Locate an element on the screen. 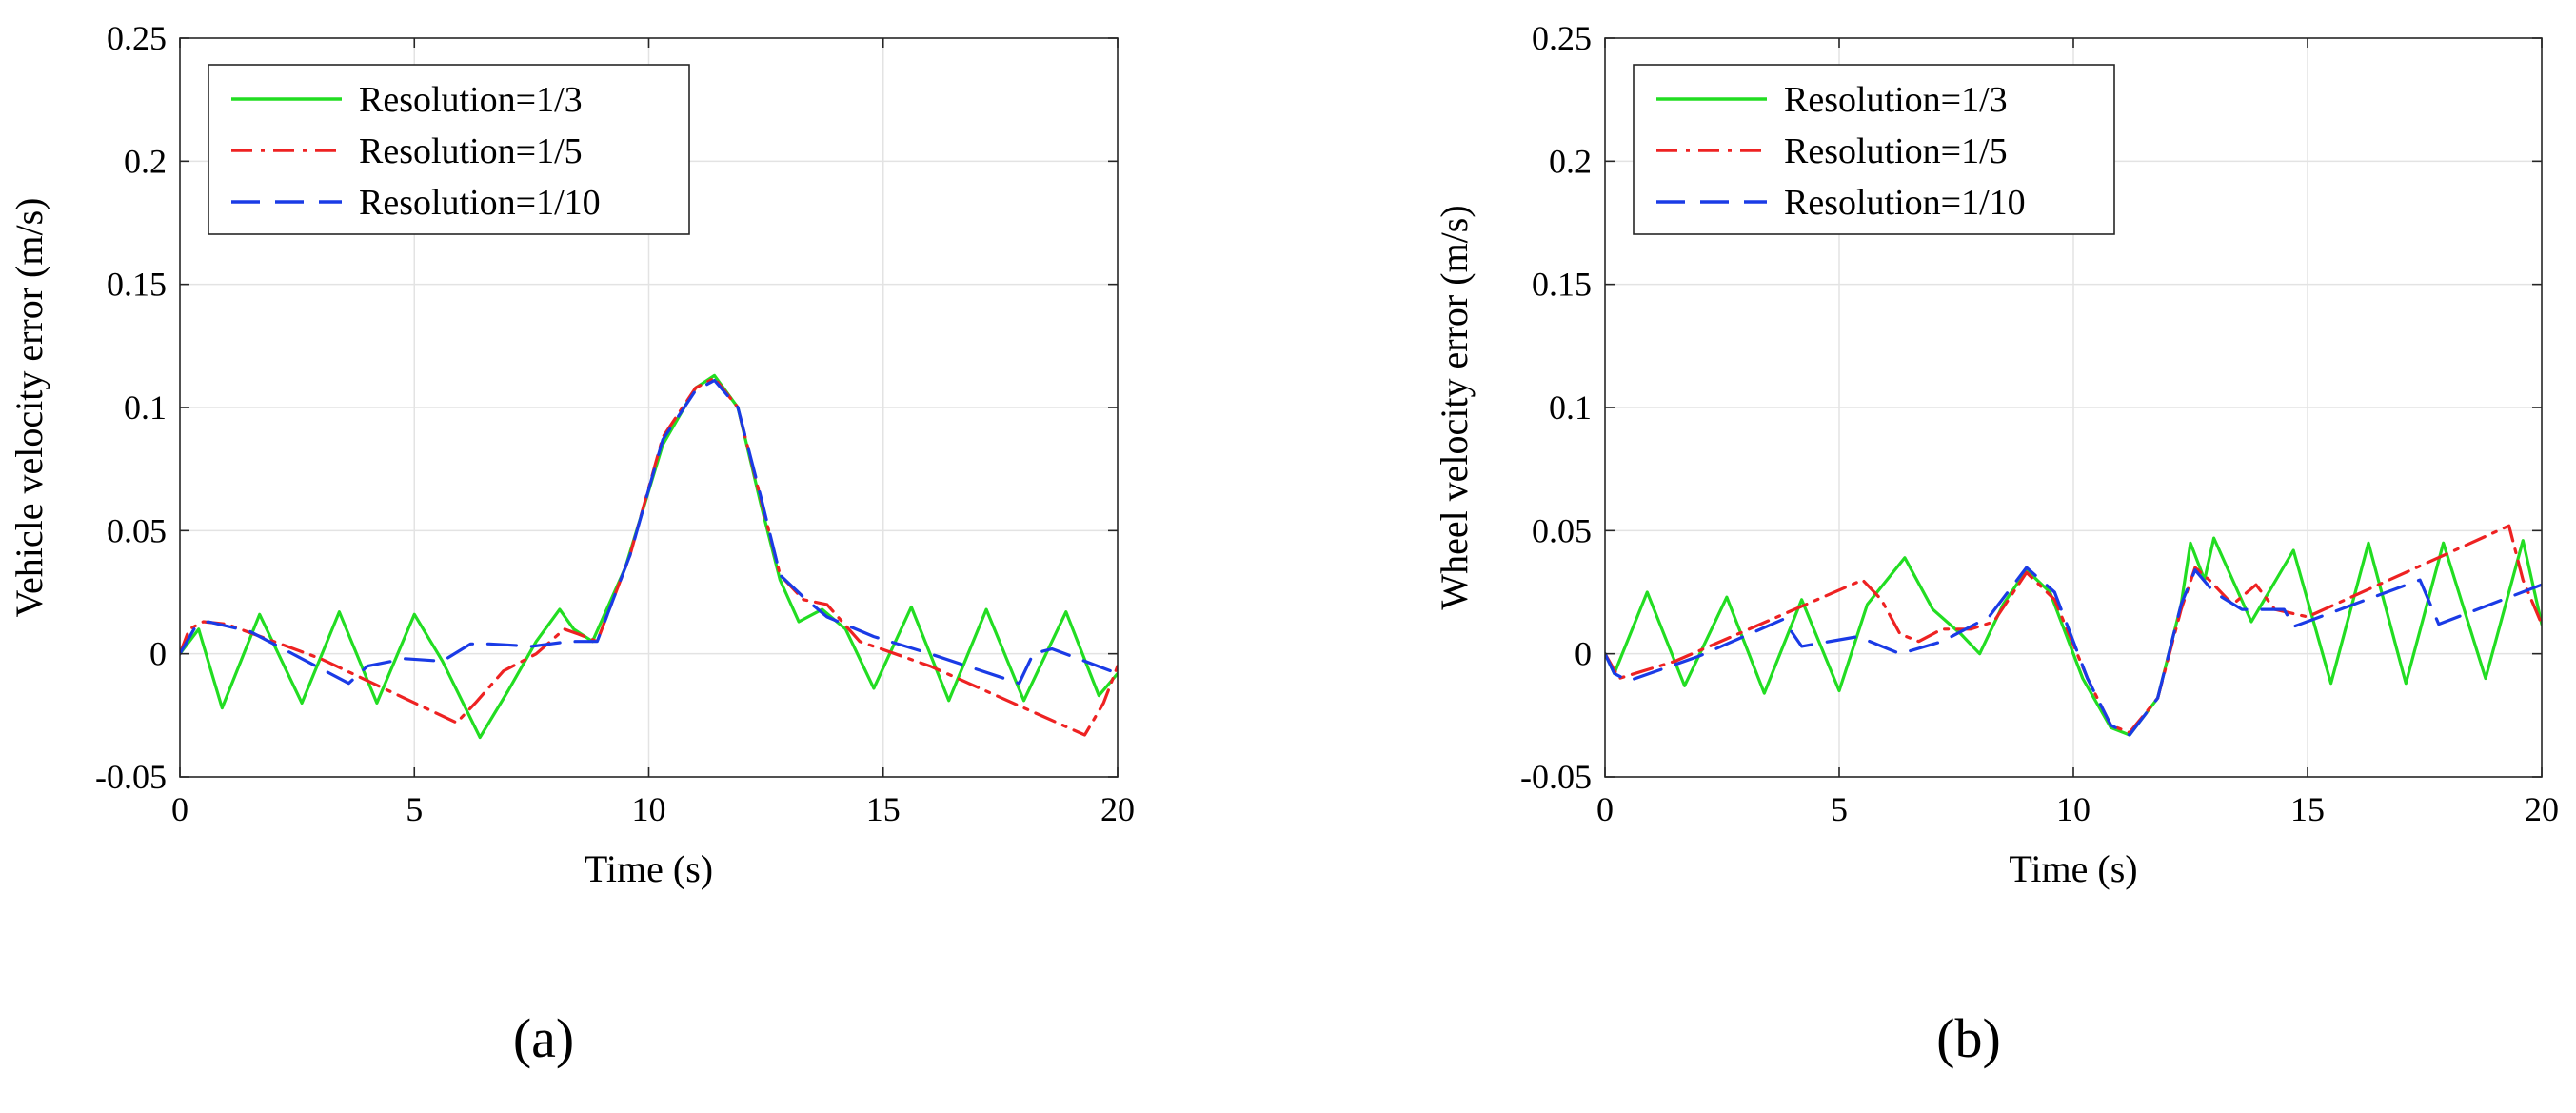 The width and height of the screenshot is (2576, 1113). y-axis-label: Wheel velocity error (m/s) is located at coordinates (1455, 407).